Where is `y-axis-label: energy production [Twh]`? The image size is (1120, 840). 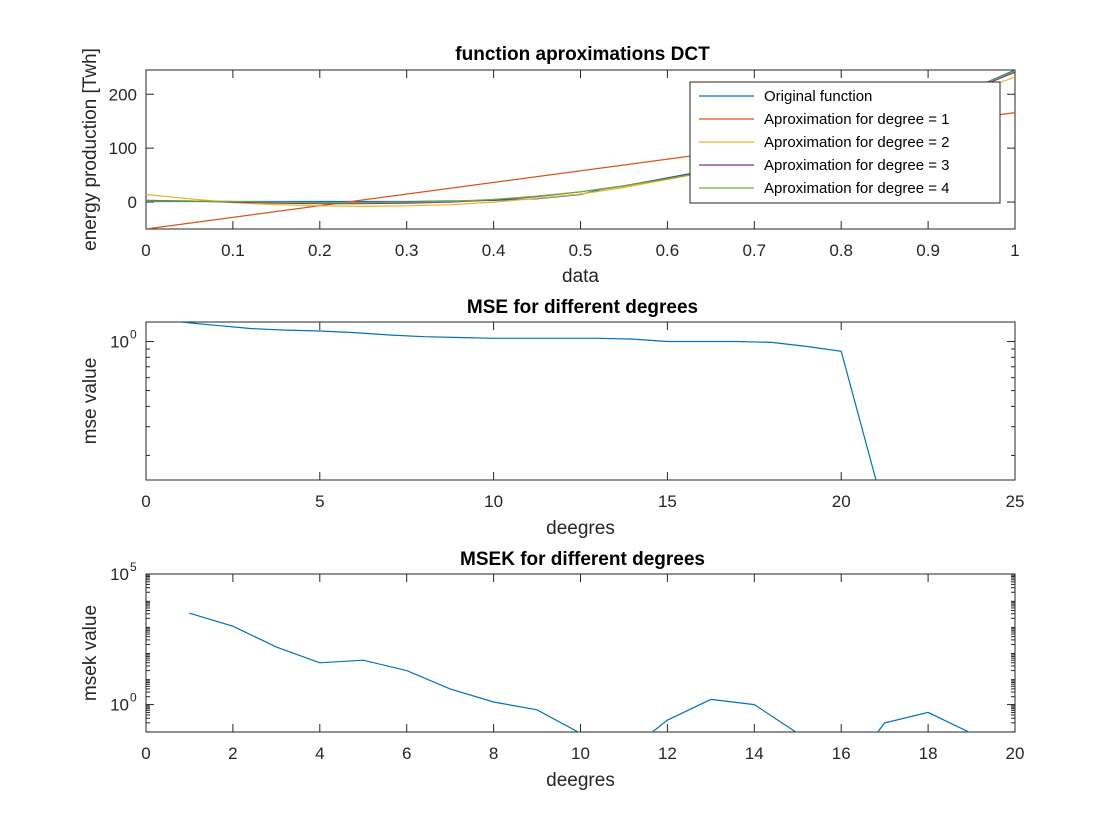
y-axis-label: energy production [Twh] is located at coordinates (90, 149).